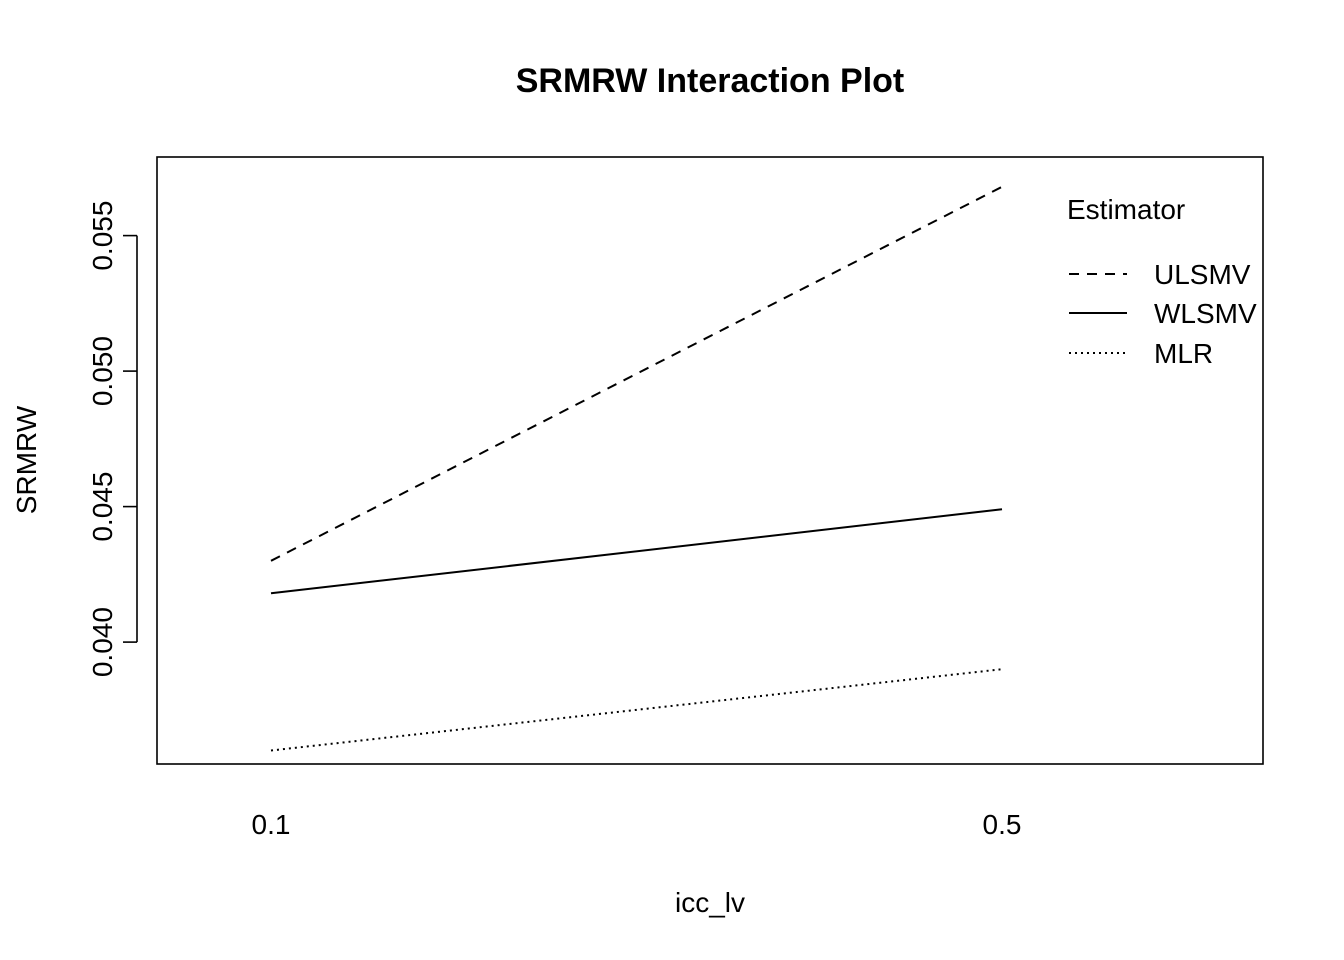 This screenshot has height=960, width=1344. Describe the element at coordinates (1126, 209) in the screenshot. I see `legend-title: Estimator` at that location.